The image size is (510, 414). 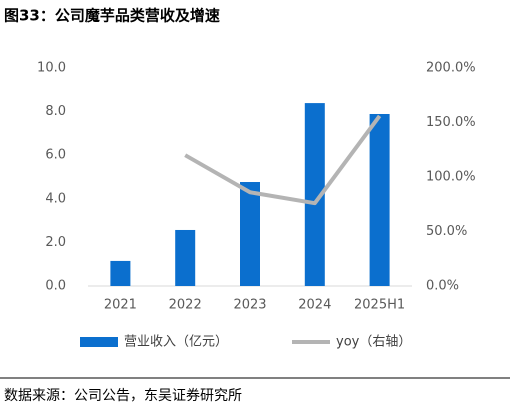 I want to click on y-tick-label: 0.0, so click(x=55, y=286).